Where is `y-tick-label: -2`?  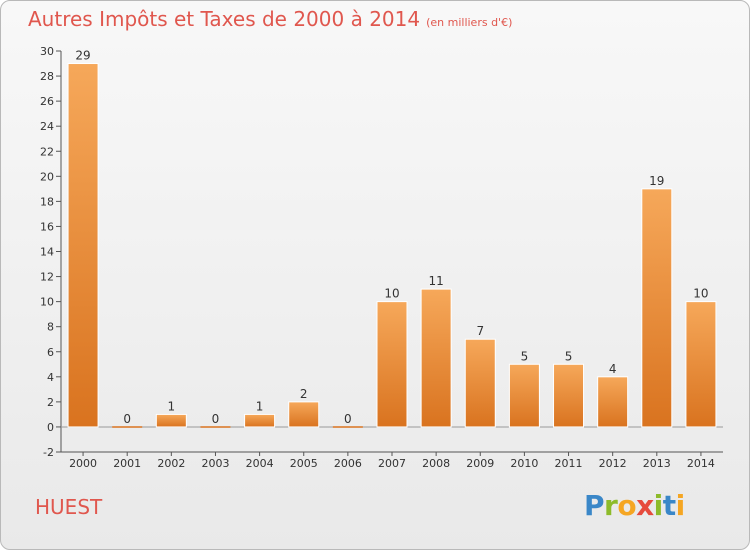
y-tick-label: -2 is located at coordinates (48, 452).